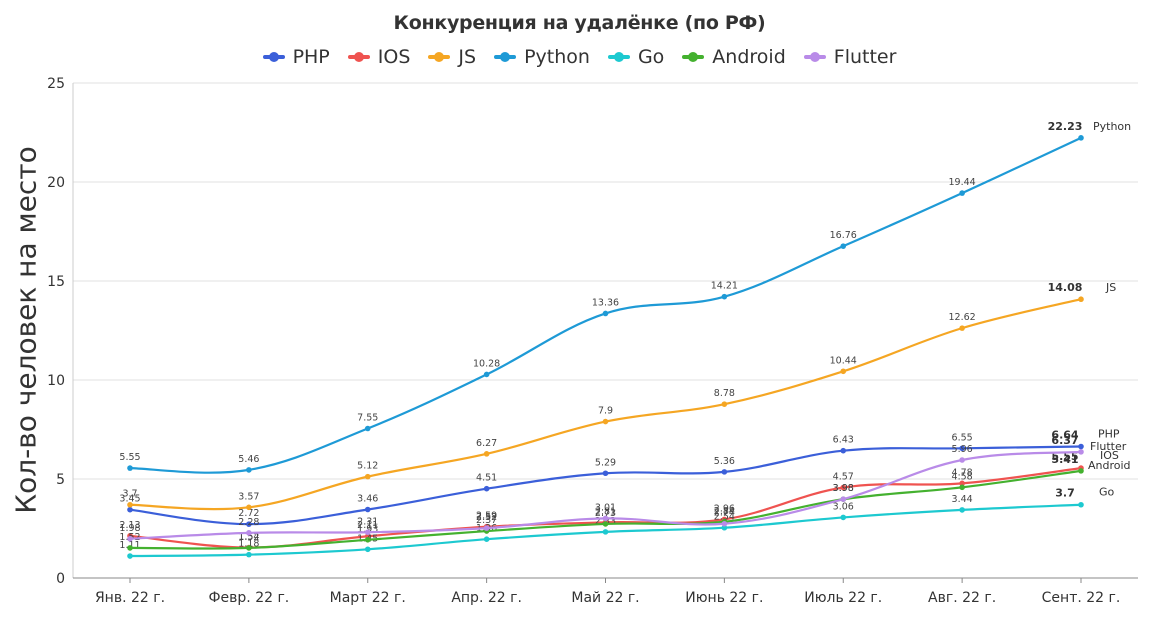 The height and width of the screenshot is (640, 1159). Describe the element at coordinates (1112, 126) in the screenshot. I see `series-end-label-python: Python` at that location.